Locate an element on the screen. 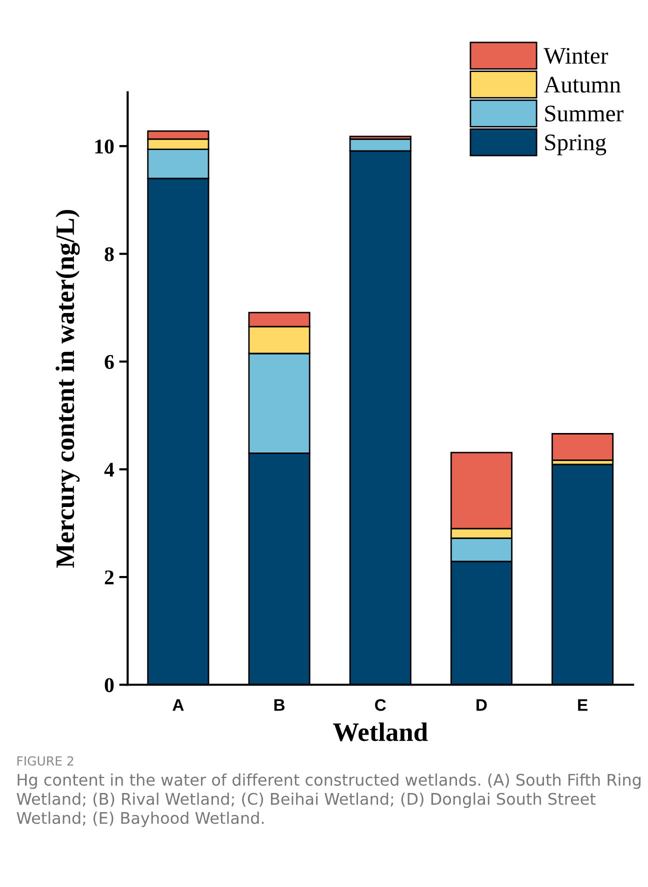 The height and width of the screenshot is (887, 648). x-tick-label: C is located at coordinates (380, 705).